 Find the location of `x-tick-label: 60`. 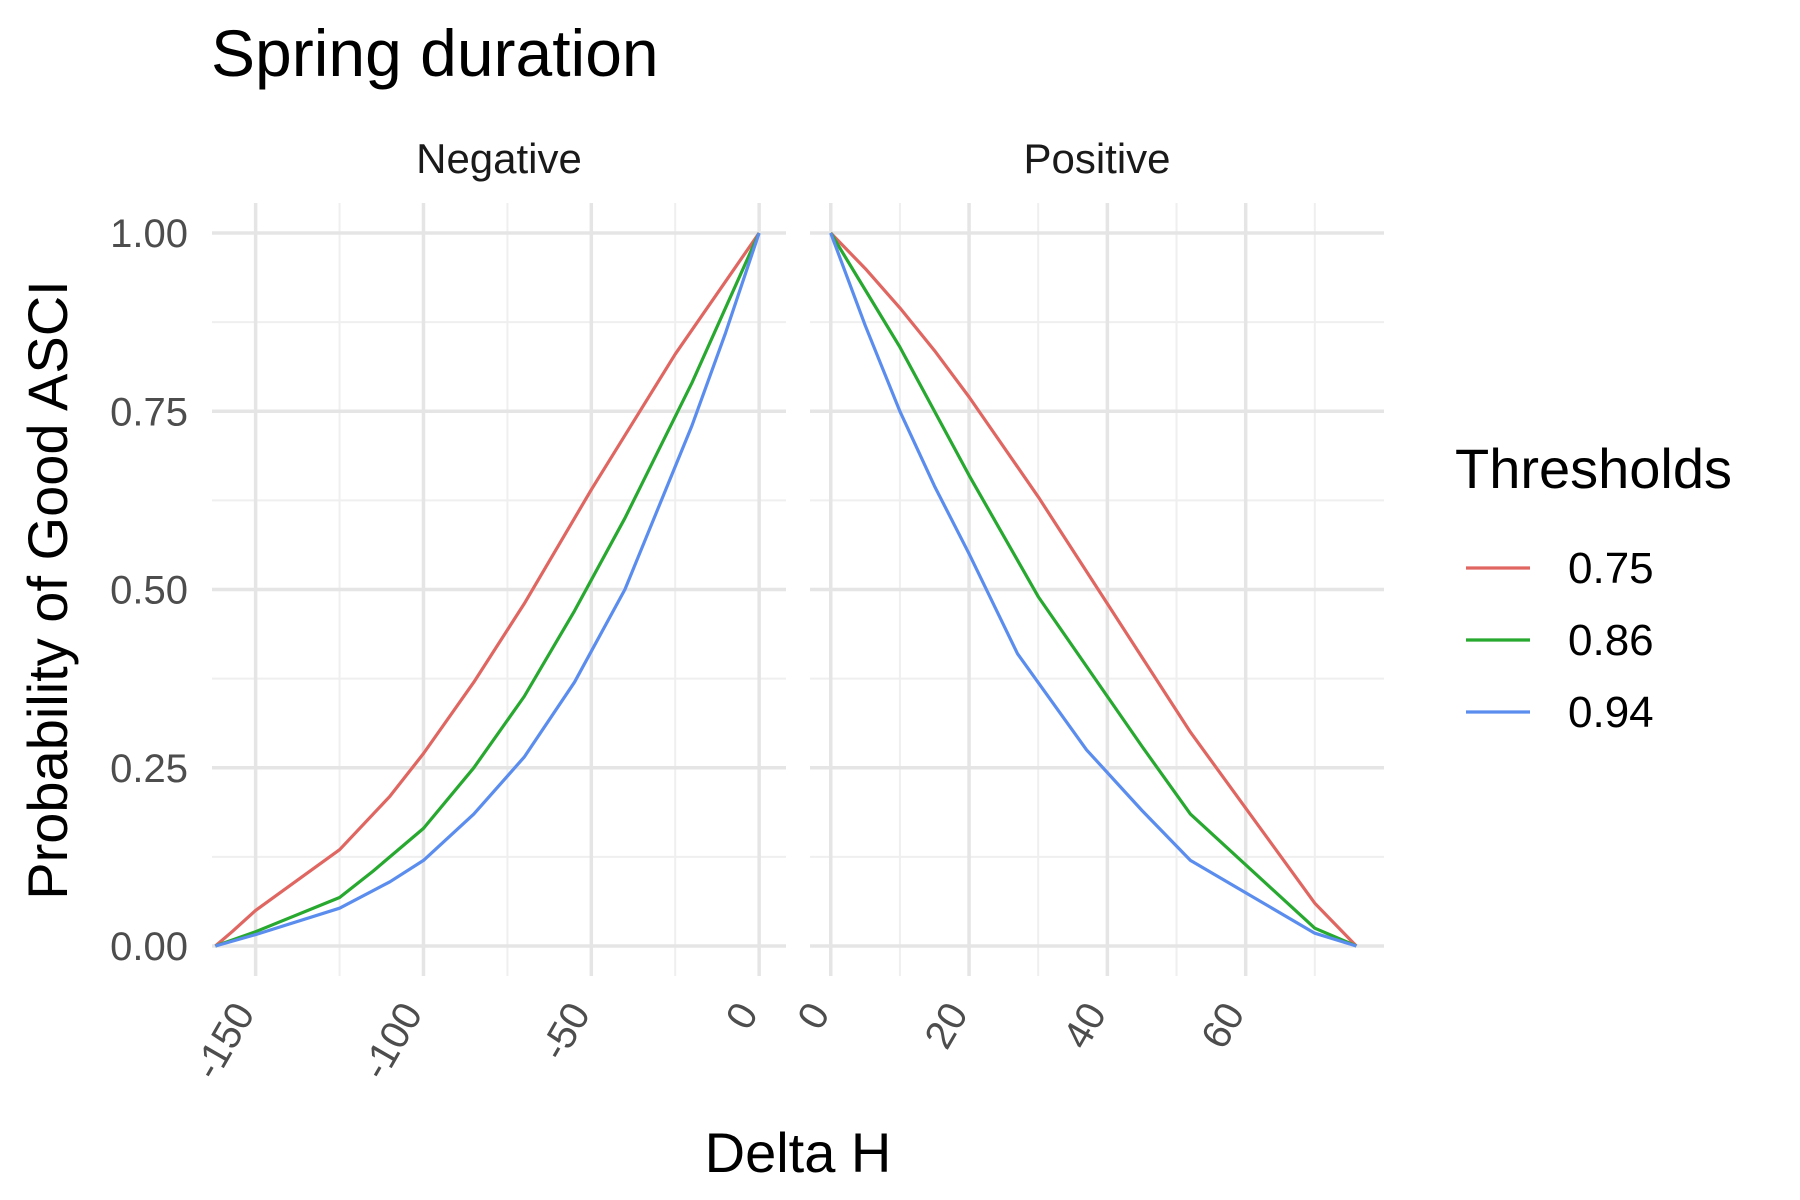

x-tick-label: 60 is located at coordinates (1223, 1026).